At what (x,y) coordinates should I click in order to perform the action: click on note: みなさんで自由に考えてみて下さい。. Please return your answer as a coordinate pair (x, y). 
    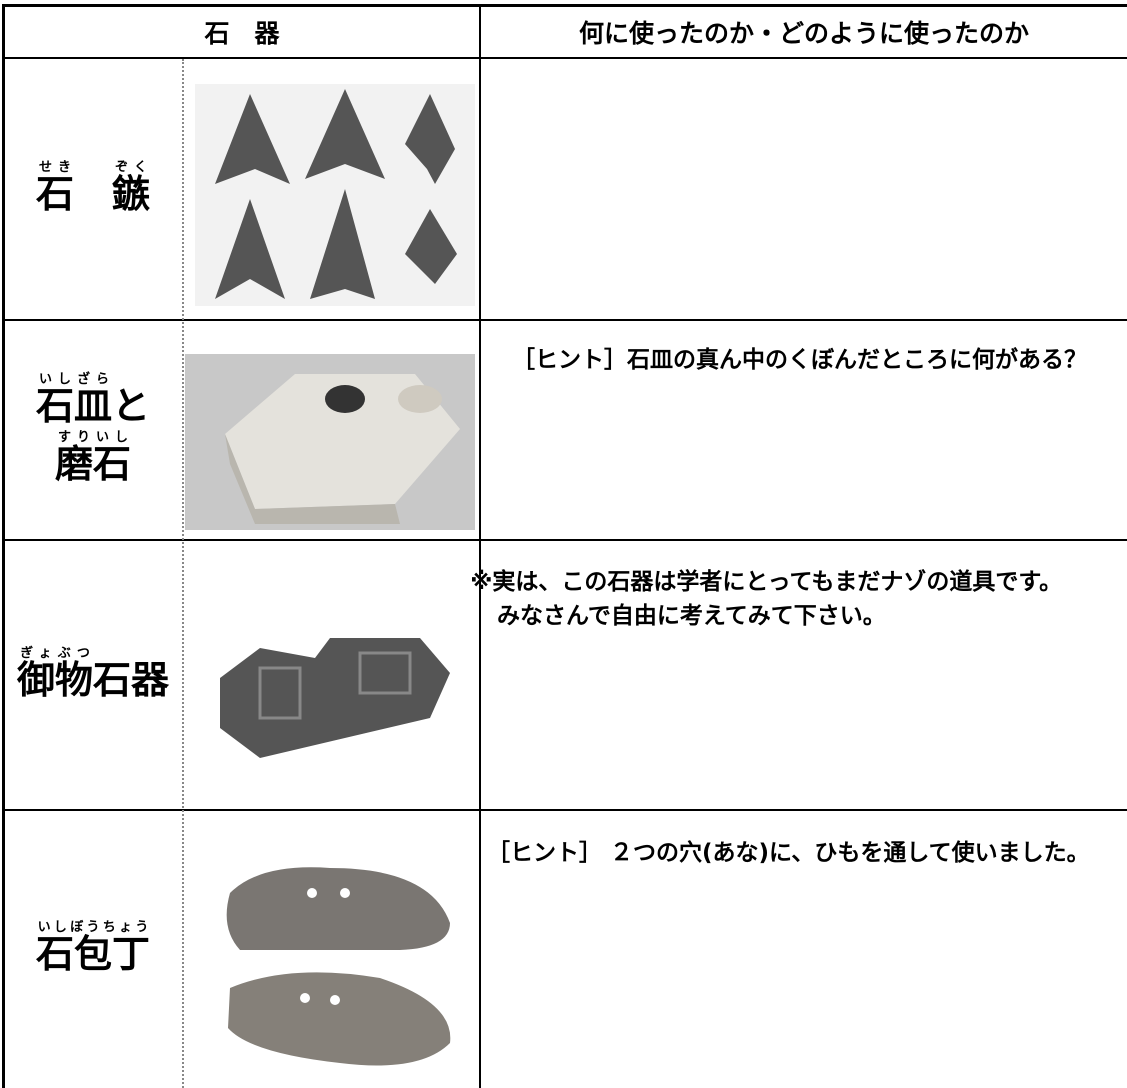
    Looking at the image, I should click on (691, 616).